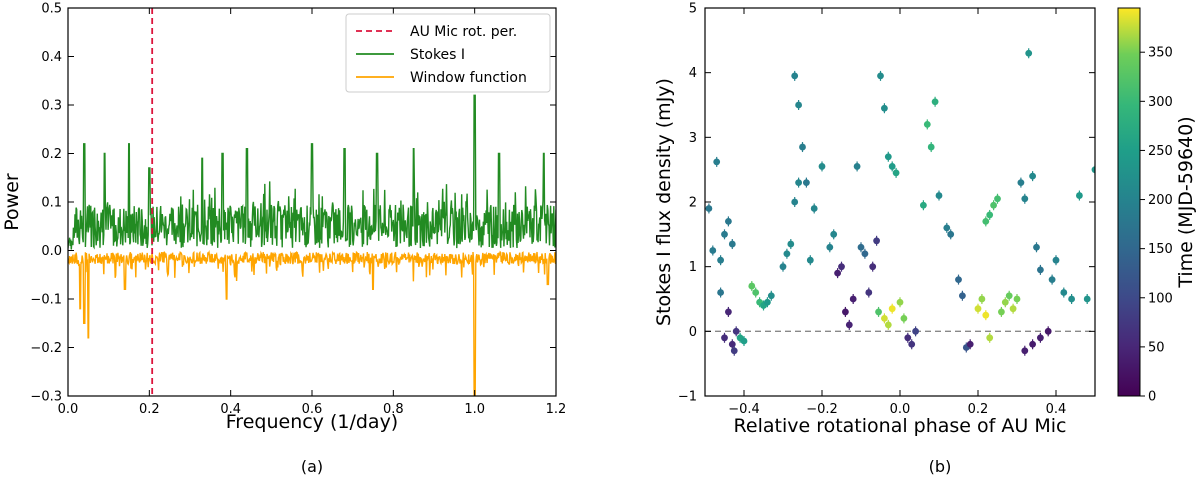  What do you see at coordinates (664, 202) in the screenshot?
I see `panel-b-ylabel: Stokes I flux density (mJy)` at bounding box center [664, 202].